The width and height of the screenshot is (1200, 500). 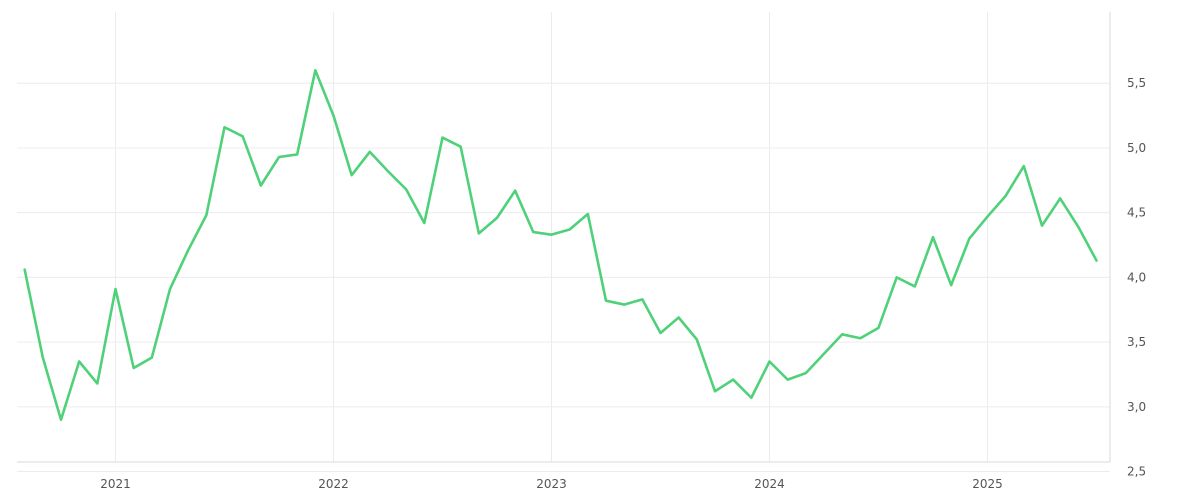 I want to click on y-tick-label: 4,5, so click(x=1136, y=213).